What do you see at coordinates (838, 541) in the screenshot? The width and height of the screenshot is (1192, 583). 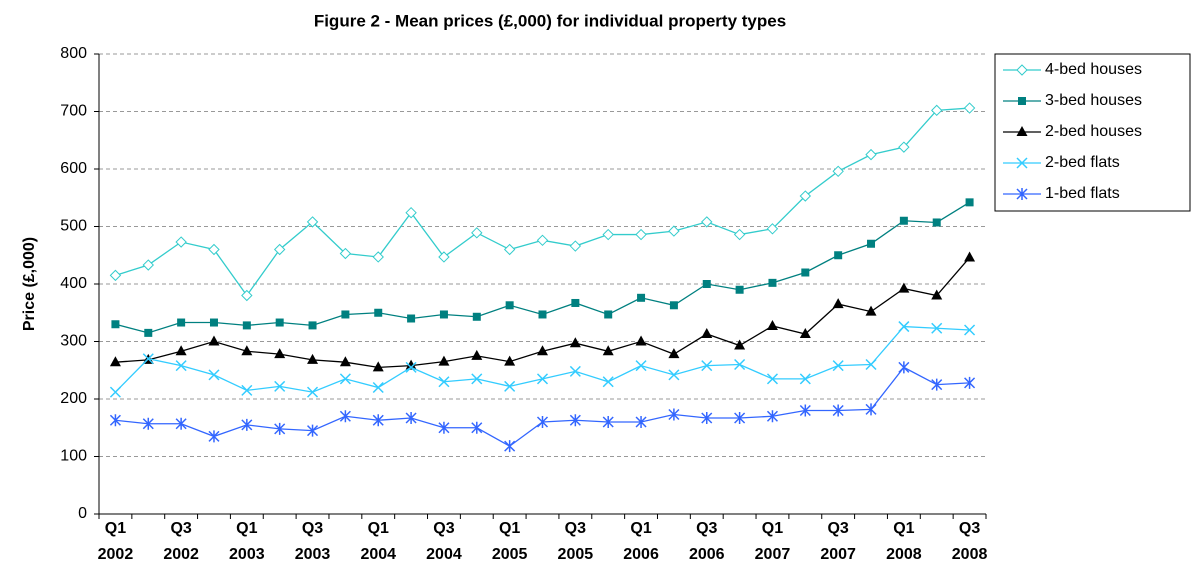 I see `x-tick-label: Q3 2007` at bounding box center [838, 541].